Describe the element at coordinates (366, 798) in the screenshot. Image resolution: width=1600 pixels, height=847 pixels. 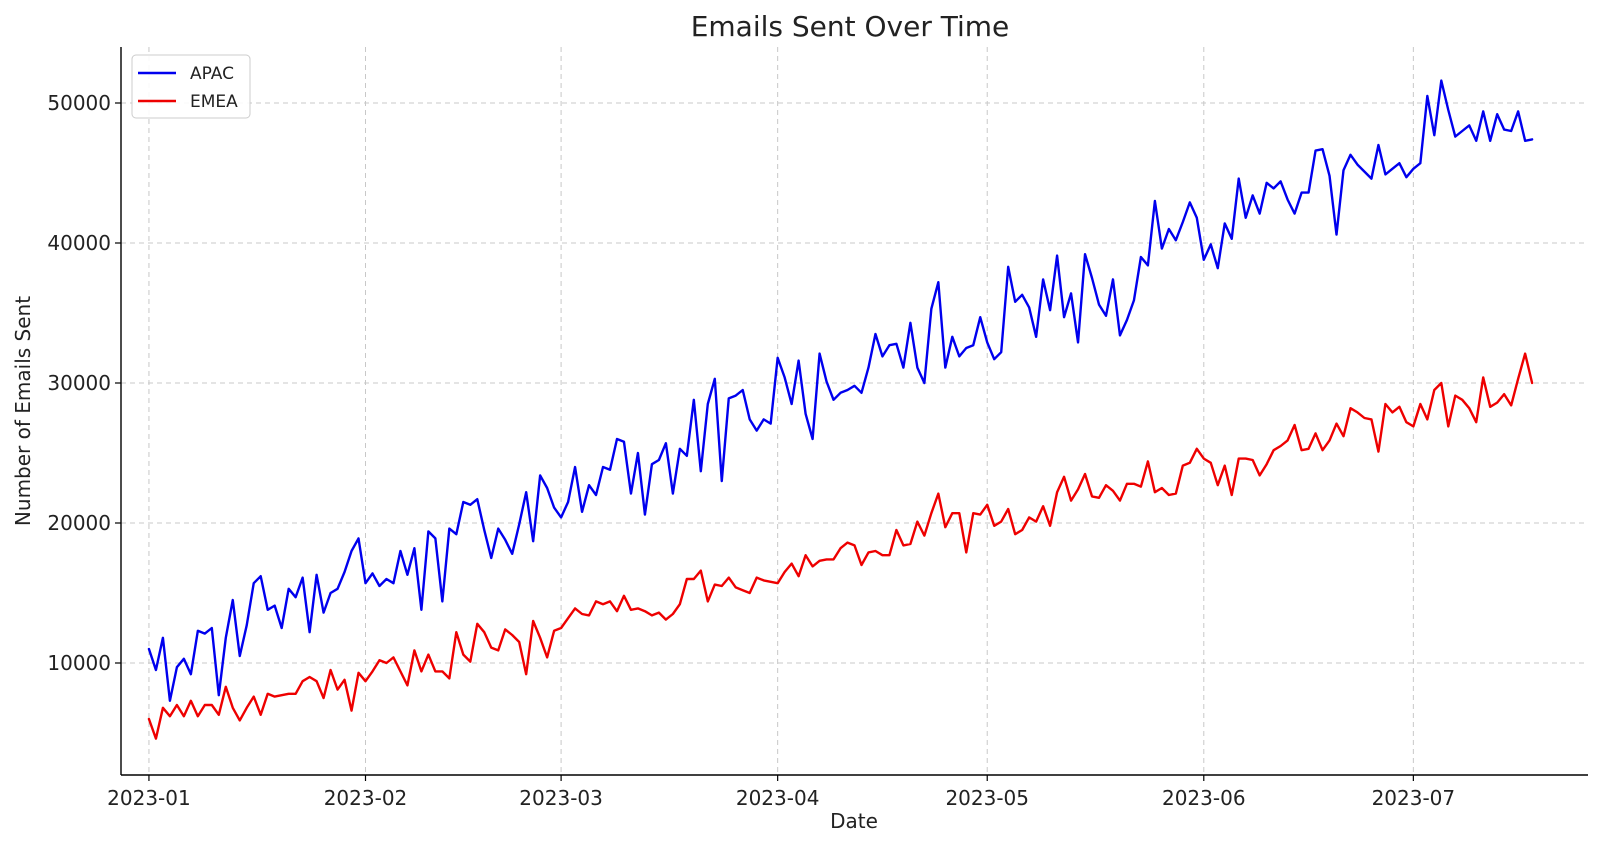
I see `x-tick-label: 2023-02` at that location.